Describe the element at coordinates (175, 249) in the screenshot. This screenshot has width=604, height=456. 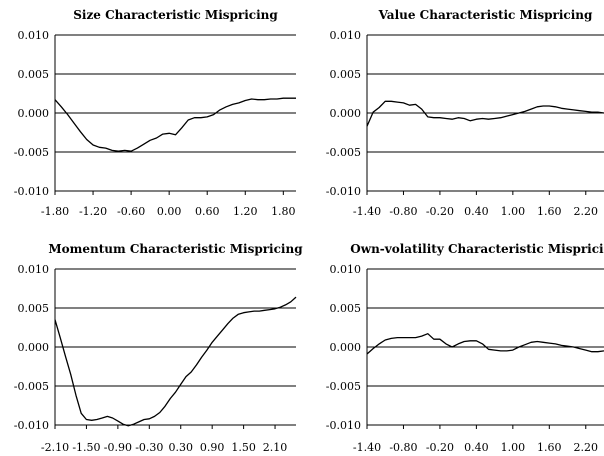
I see `chart-title: Momentum Characteristic Mispricing` at that location.